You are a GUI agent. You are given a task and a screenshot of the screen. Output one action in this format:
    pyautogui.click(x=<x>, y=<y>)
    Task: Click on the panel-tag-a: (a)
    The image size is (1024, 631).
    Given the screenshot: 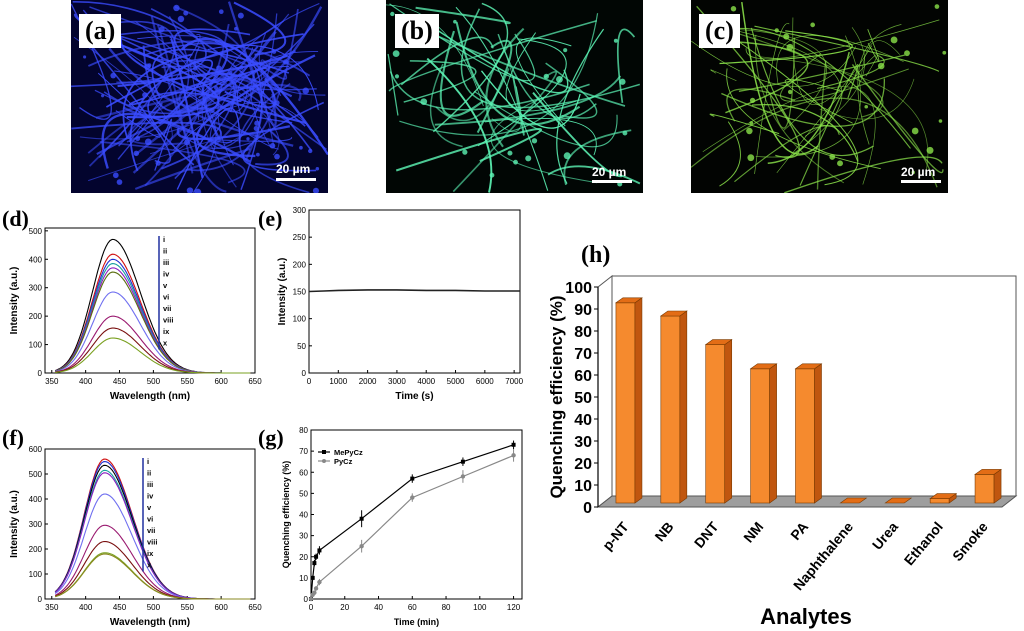 What is the action you would take?
    pyautogui.click(x=100, y=31)
    